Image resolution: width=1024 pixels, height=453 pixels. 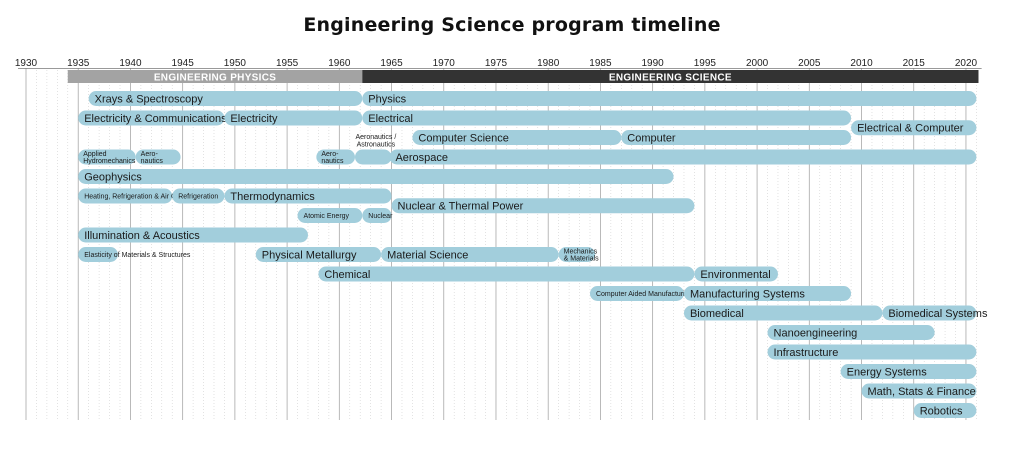 I want to click on x-tick-label: 1990, so click(x=653, y=63).